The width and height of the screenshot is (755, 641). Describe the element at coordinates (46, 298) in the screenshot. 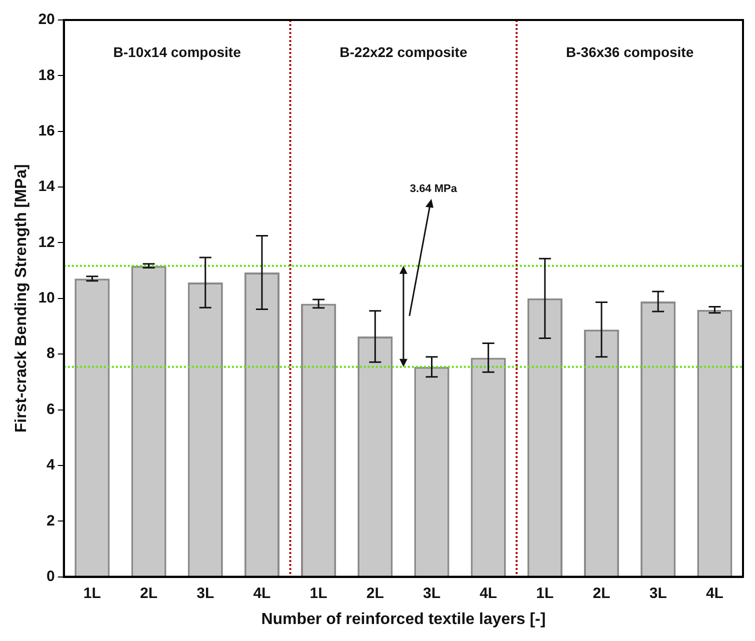

I see `y-tick-label: 10` at that location.